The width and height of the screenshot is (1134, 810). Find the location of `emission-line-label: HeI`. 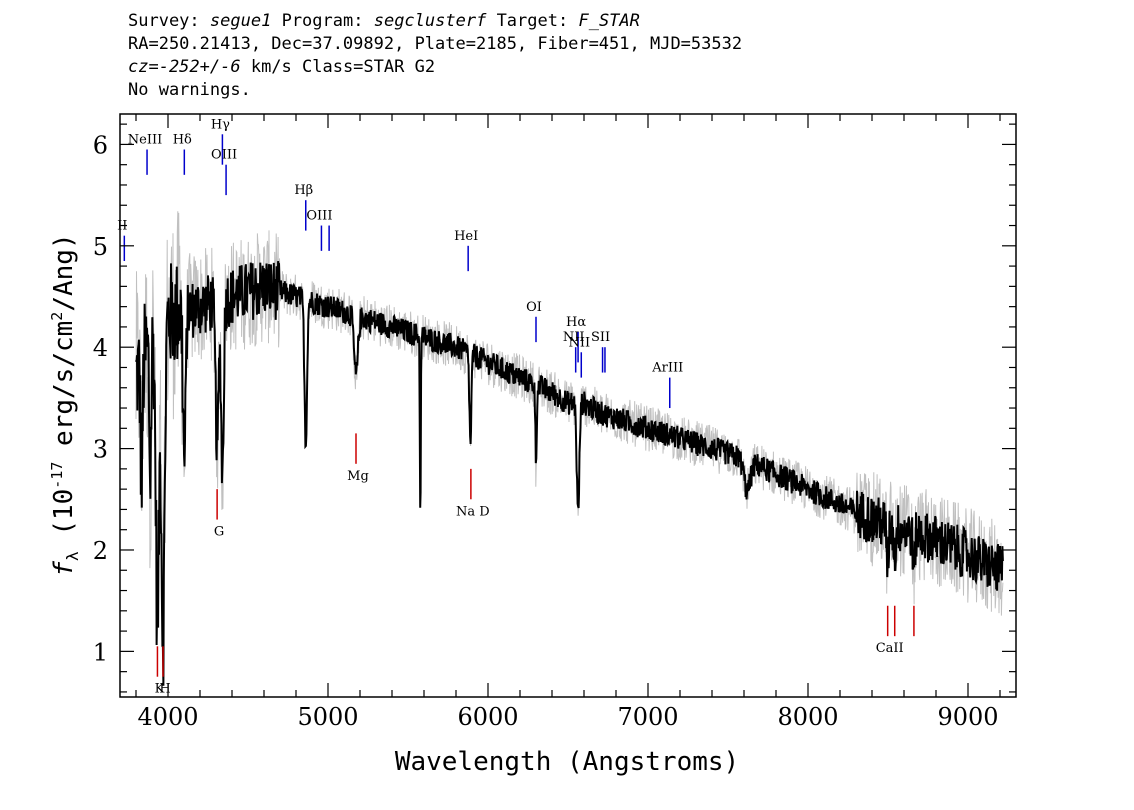

emission-line-label: HeI is located at coordinates (466, 236).